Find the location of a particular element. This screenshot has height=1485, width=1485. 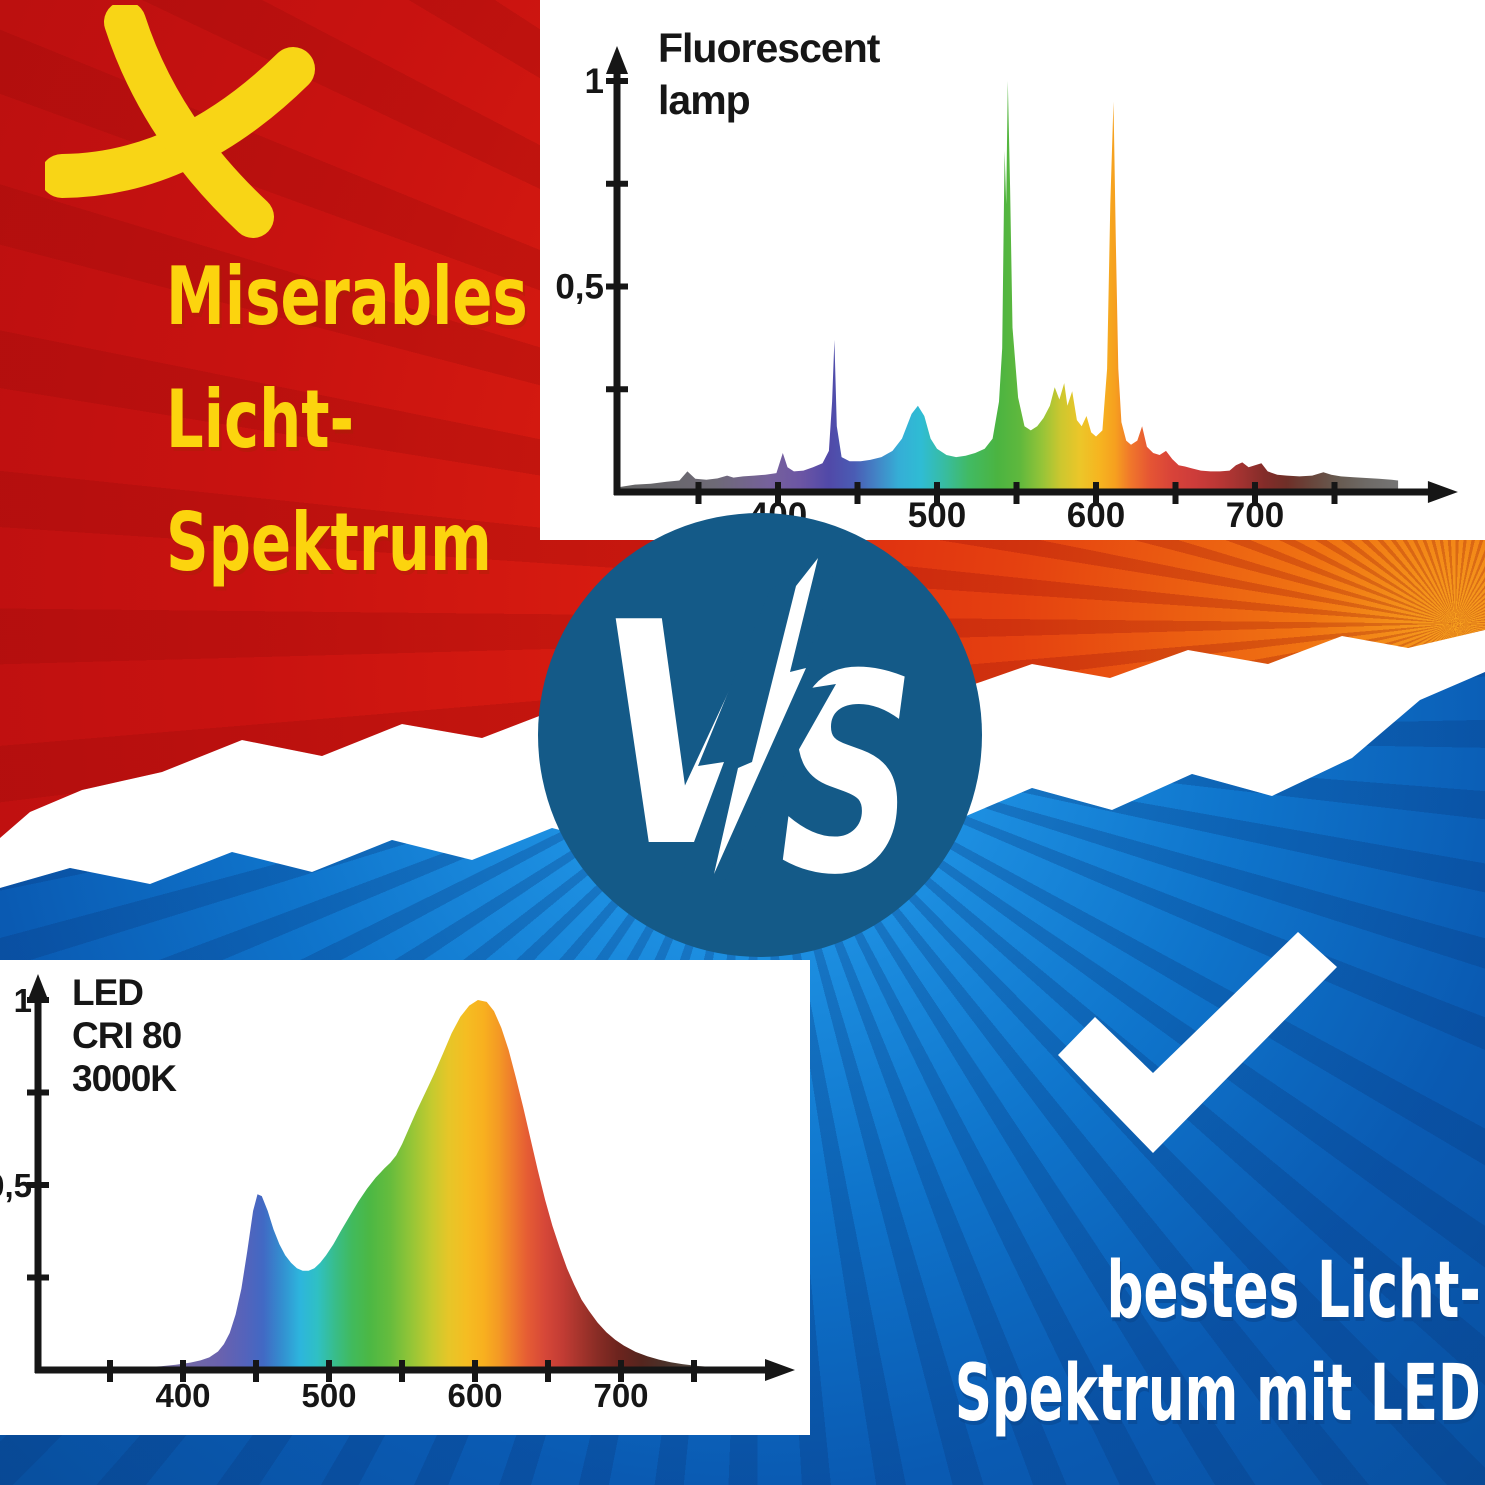

svg-text: 3000K is located at coordinates (124, 1078).